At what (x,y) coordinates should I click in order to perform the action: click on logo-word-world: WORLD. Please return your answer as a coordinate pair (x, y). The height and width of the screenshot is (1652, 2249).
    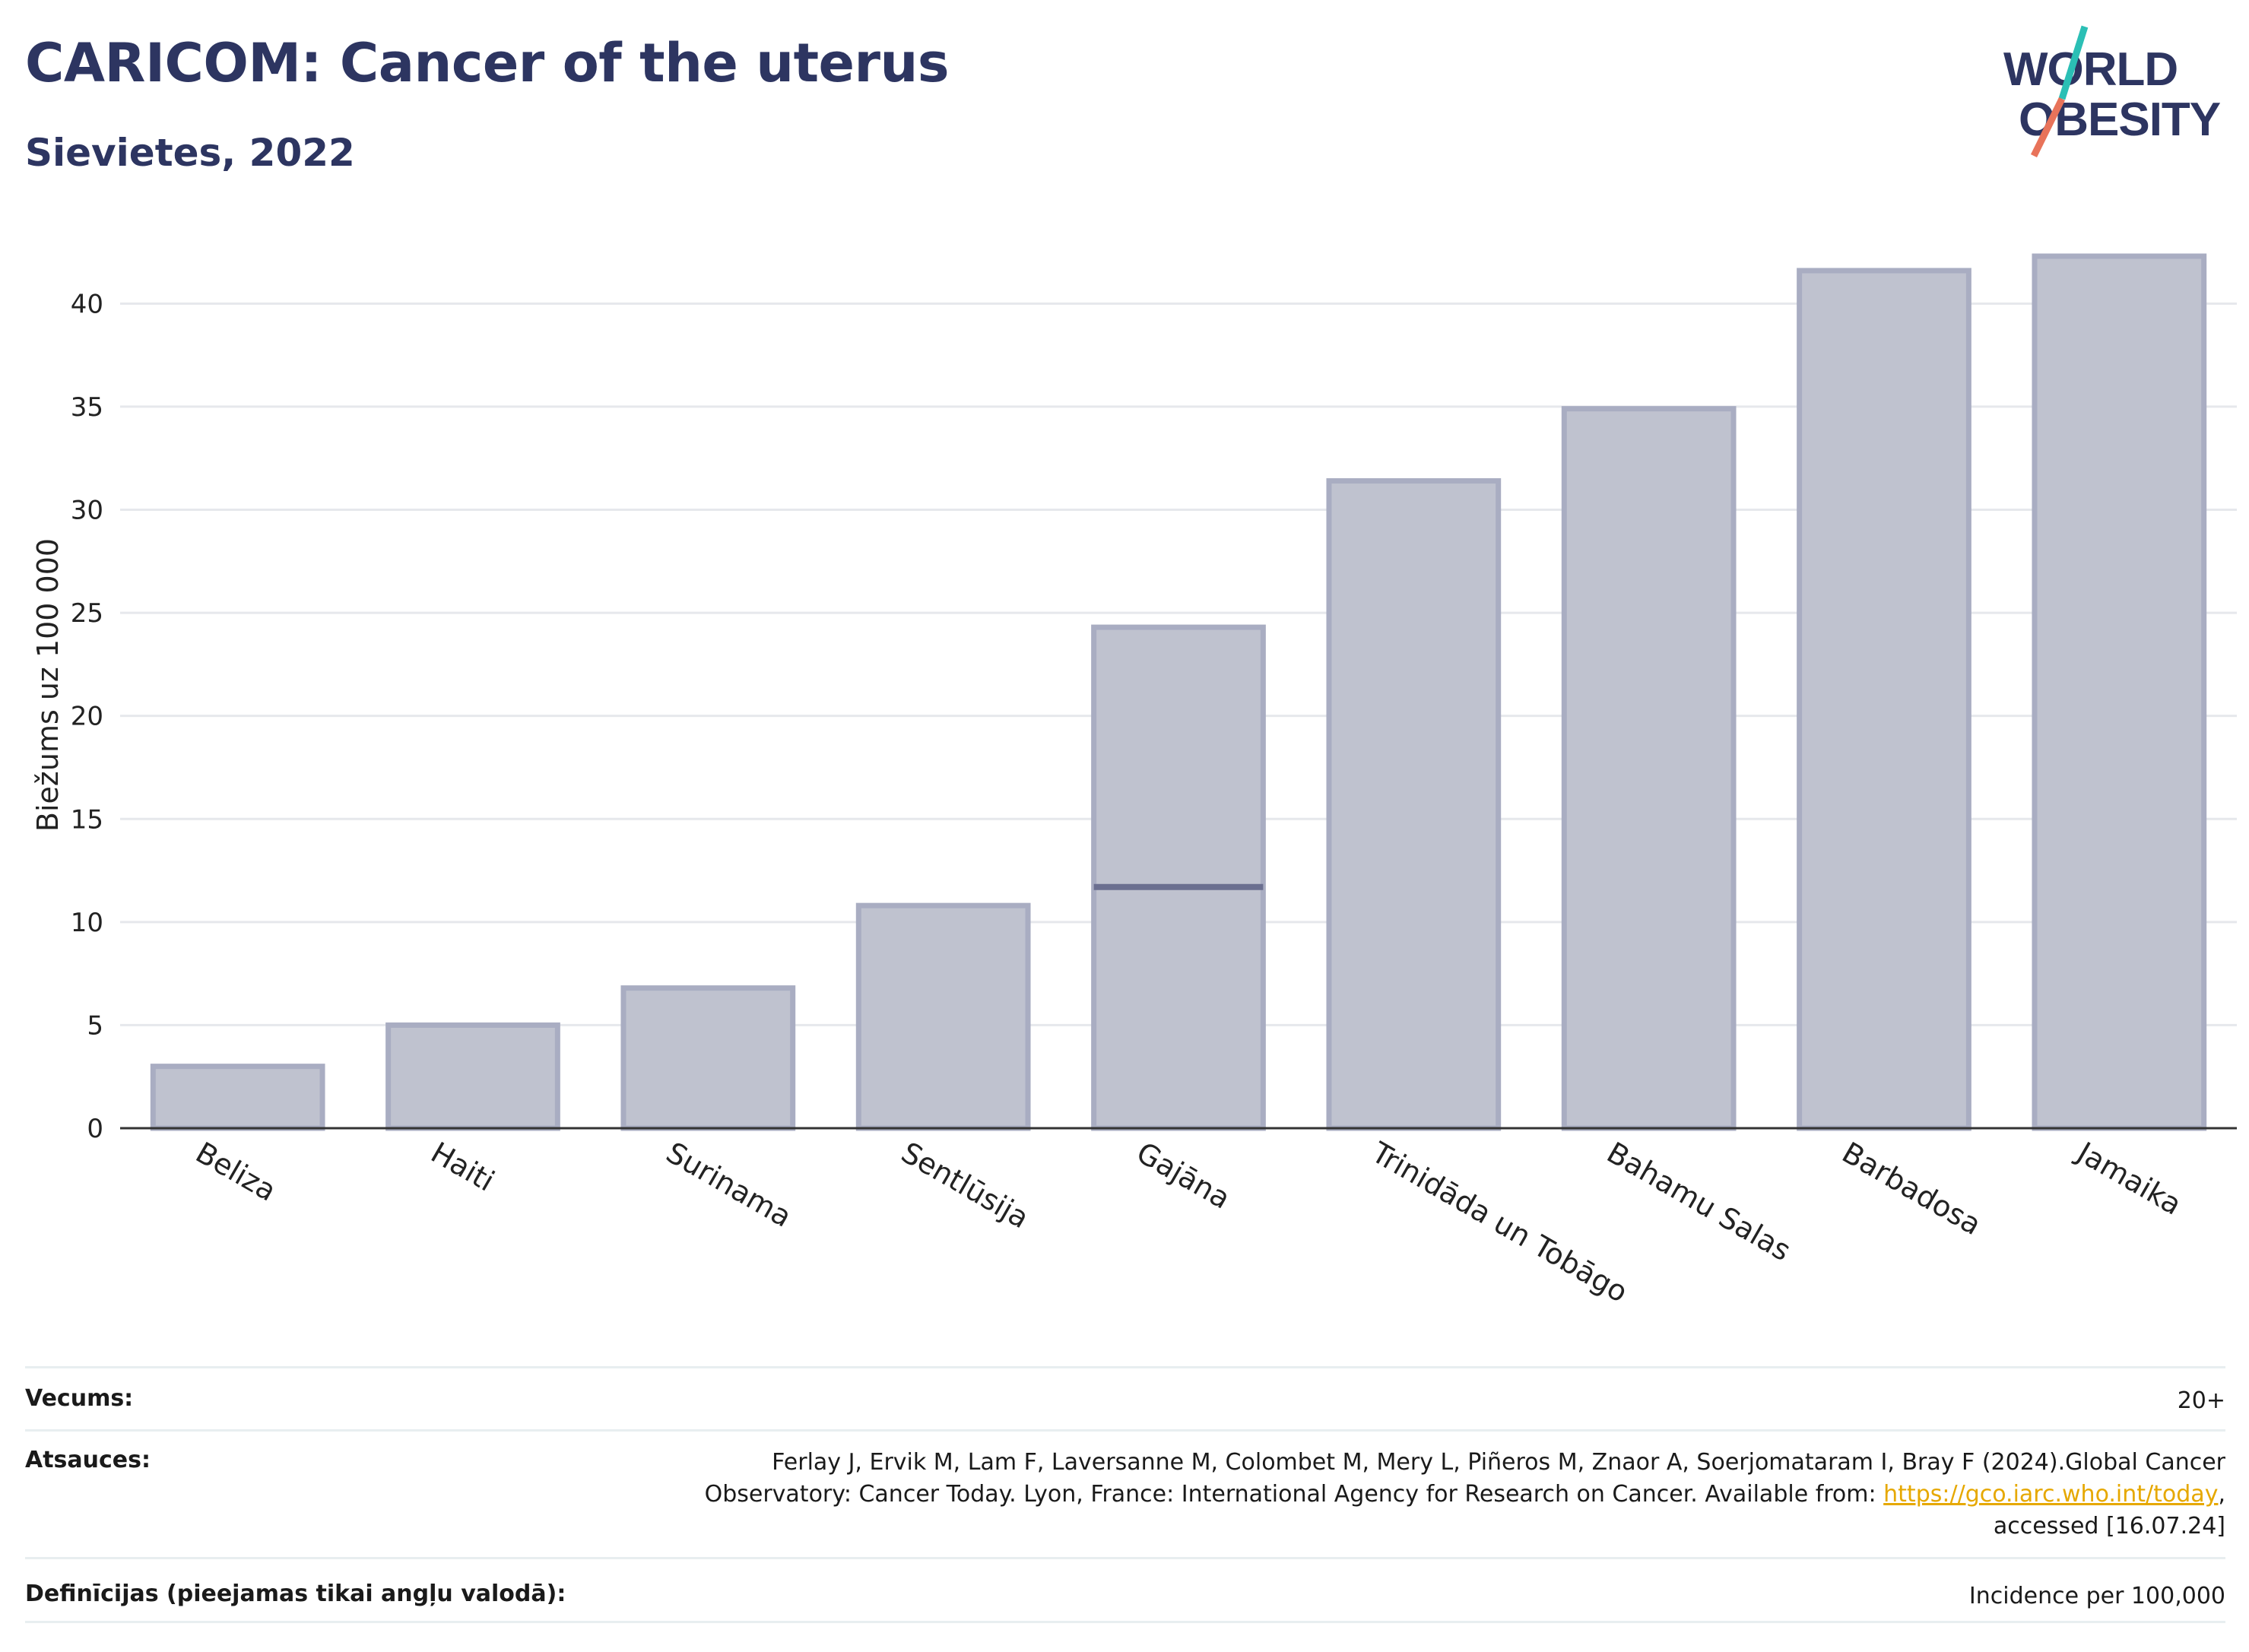
    Looking at the image, I should click on (2090, 69).